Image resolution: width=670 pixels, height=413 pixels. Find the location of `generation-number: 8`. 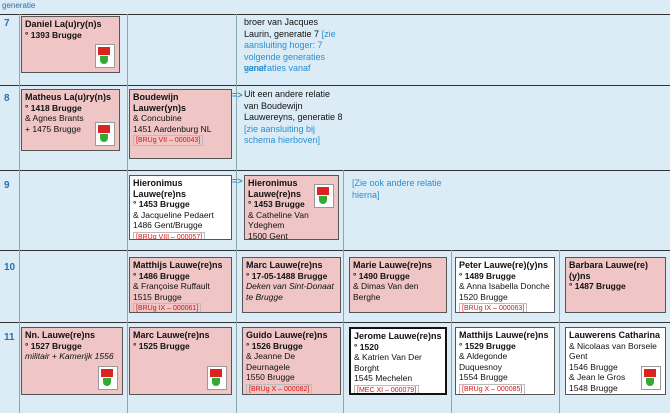

generation-number: 8 is located at coordinates (7, 98).